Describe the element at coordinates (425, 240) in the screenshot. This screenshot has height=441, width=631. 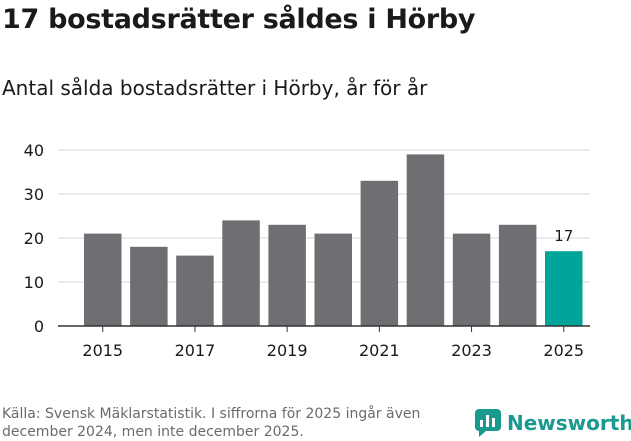
I see `bar-2022` at that location.